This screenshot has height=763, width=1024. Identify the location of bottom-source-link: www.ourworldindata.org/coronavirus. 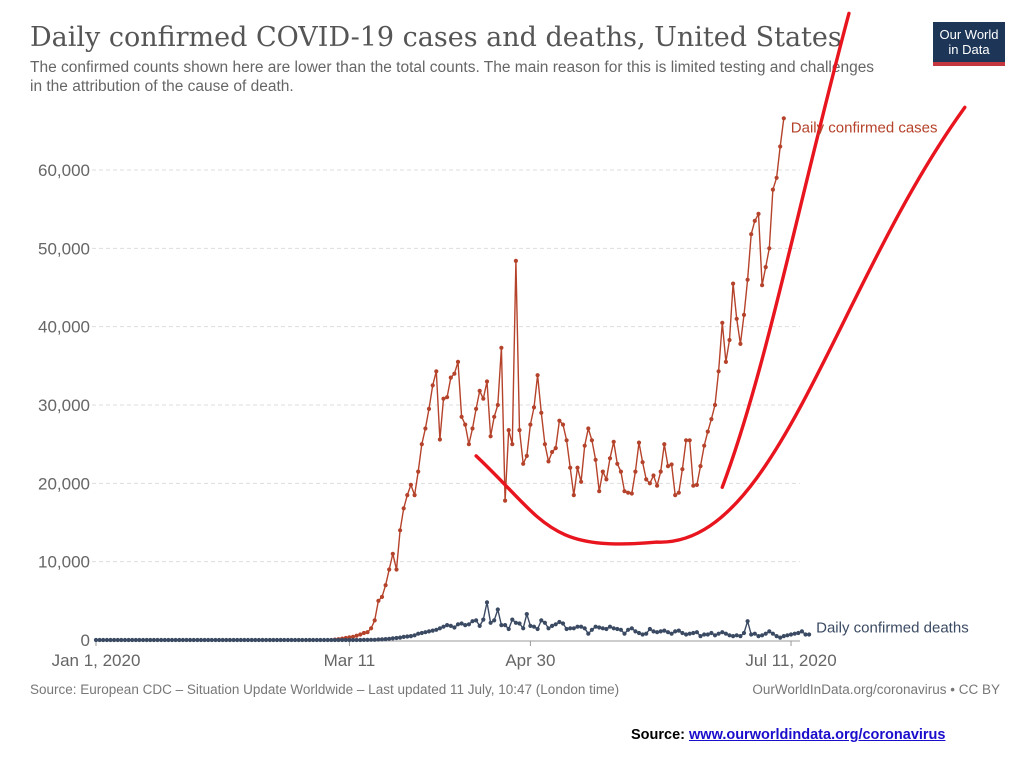
(817, 735).